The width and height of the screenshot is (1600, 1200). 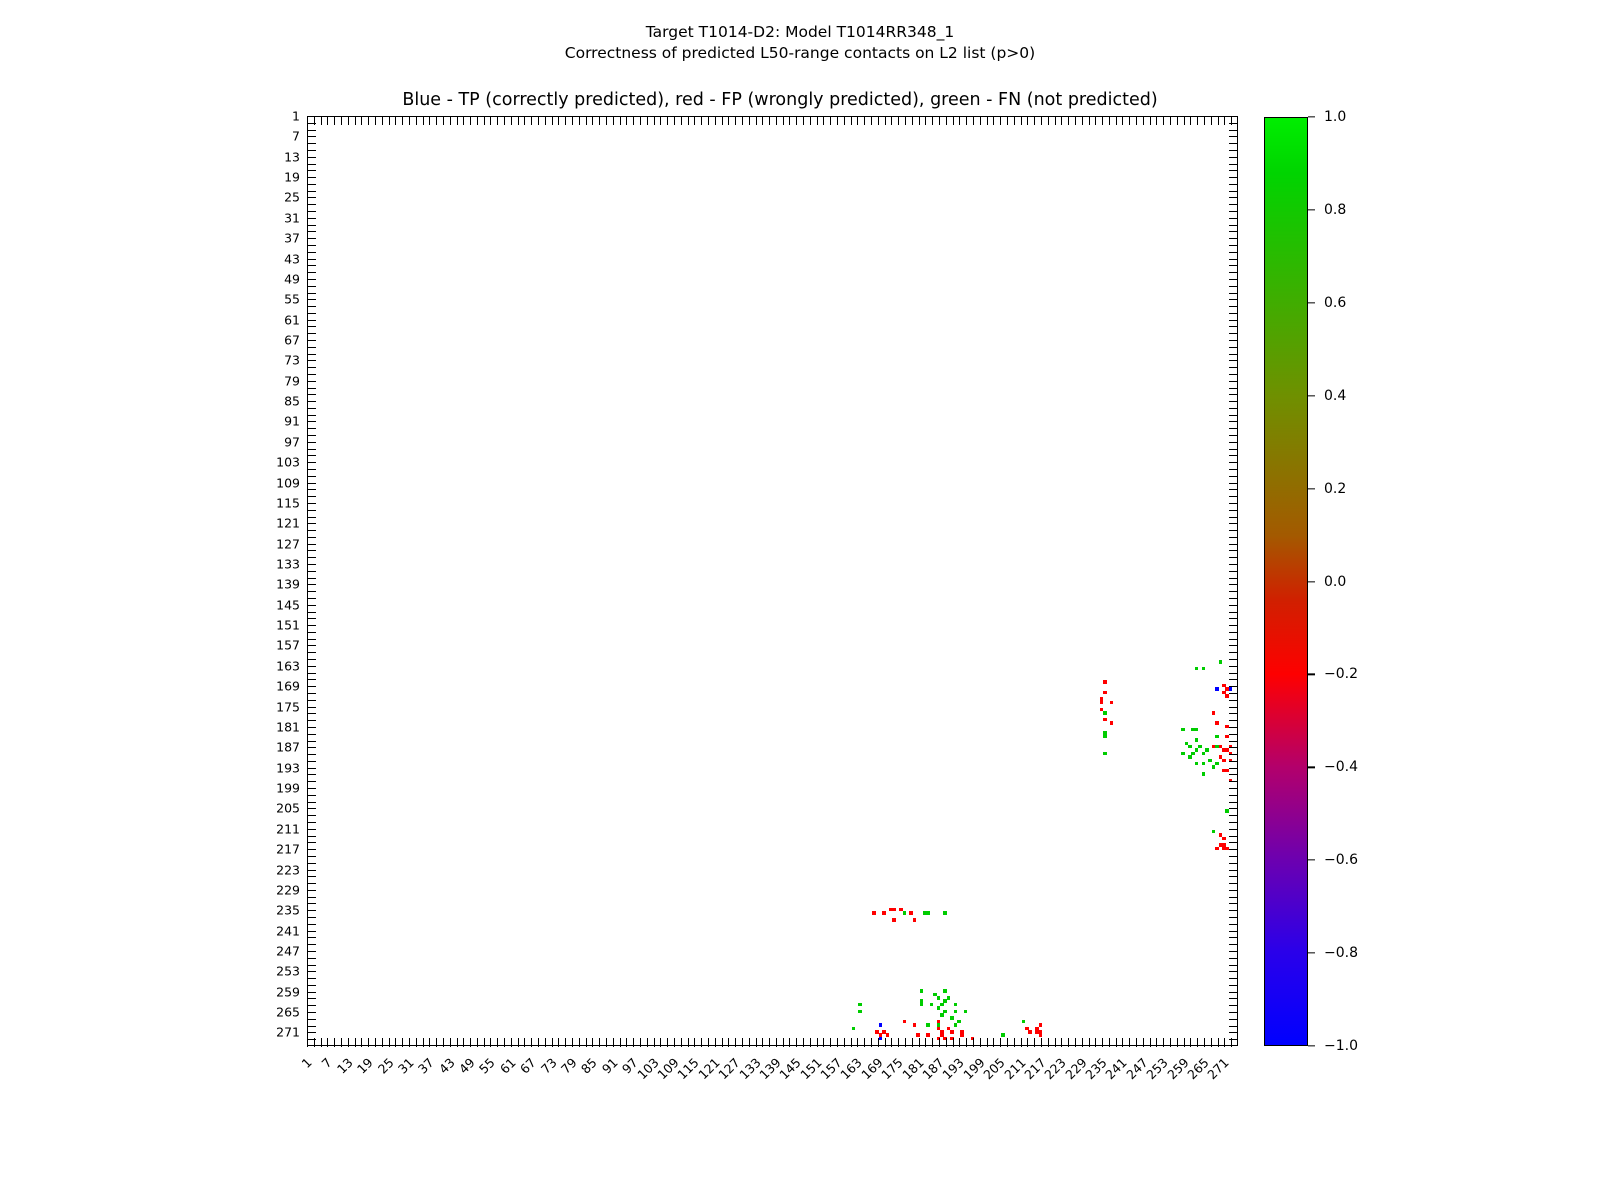 What do you see at coordinates (288, 747) in the screenshot?
I see `y-axis-tick-label: 187` at bounding box center [288, 747].